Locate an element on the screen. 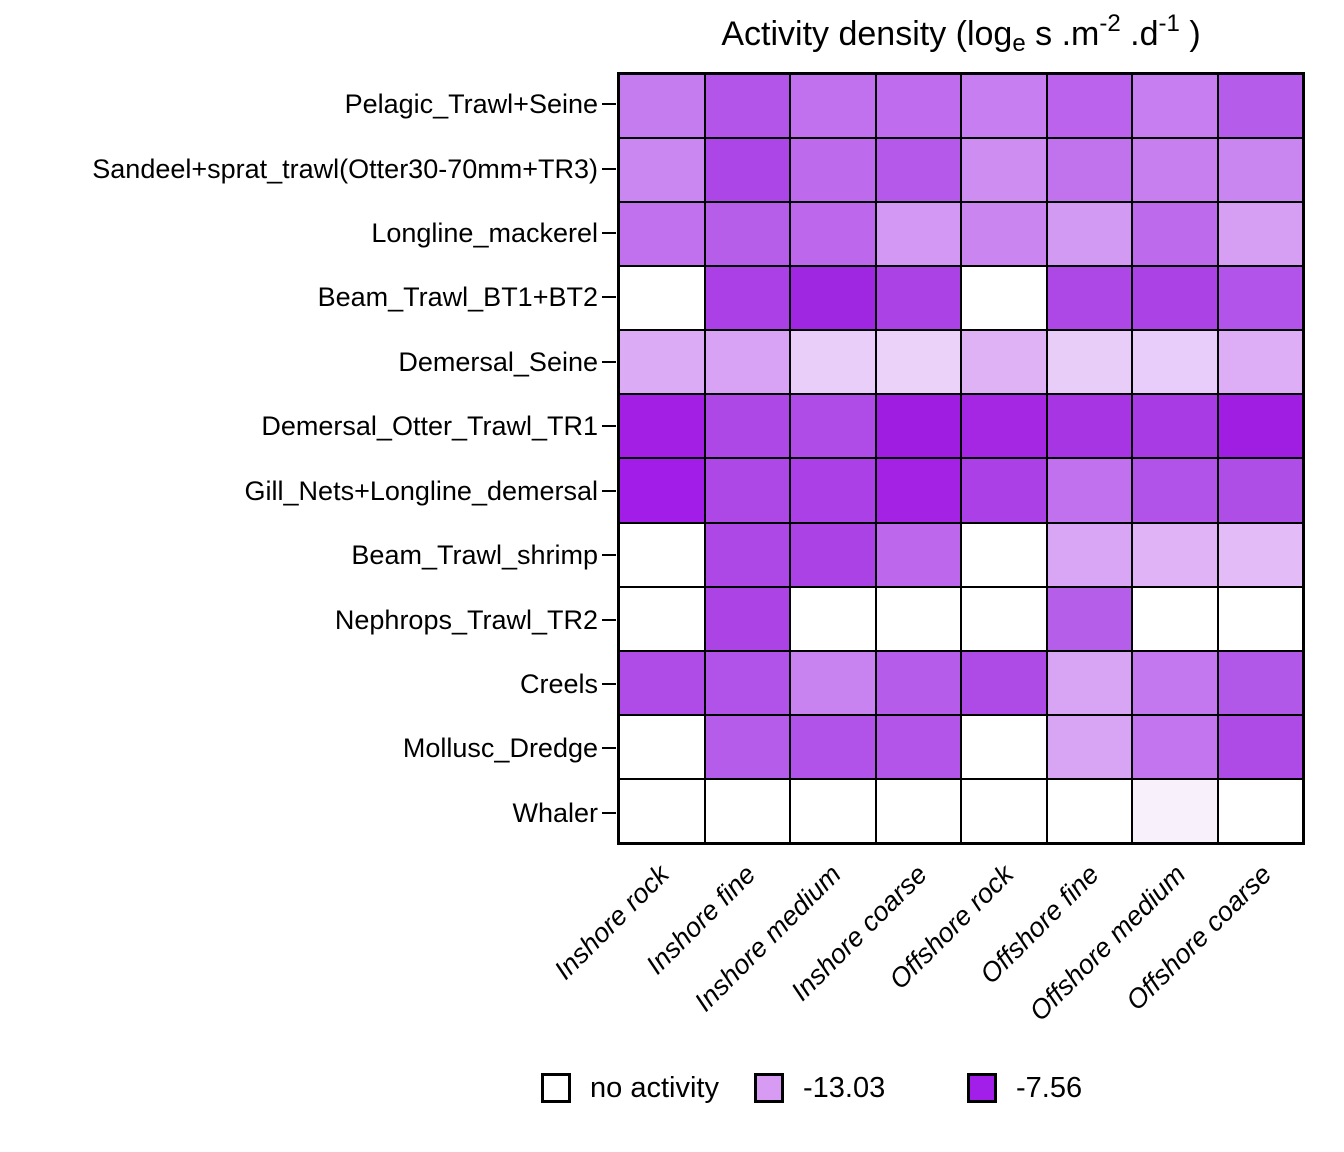  chart-title-mid2: .d is located at coordinates (1139, 34).